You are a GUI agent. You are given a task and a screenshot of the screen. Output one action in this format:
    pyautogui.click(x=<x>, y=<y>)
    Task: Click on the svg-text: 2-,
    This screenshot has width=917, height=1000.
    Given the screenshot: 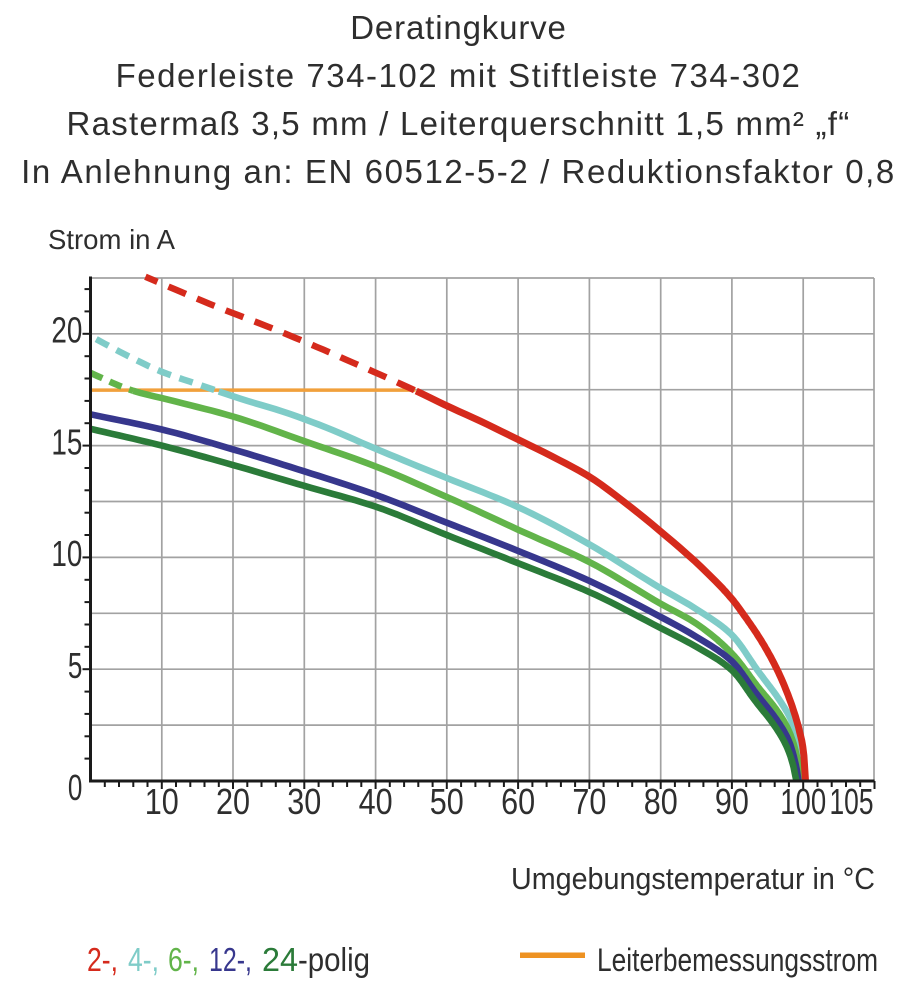 What is the action you would take?
    pyautogui.click(x=102, y=959)
    